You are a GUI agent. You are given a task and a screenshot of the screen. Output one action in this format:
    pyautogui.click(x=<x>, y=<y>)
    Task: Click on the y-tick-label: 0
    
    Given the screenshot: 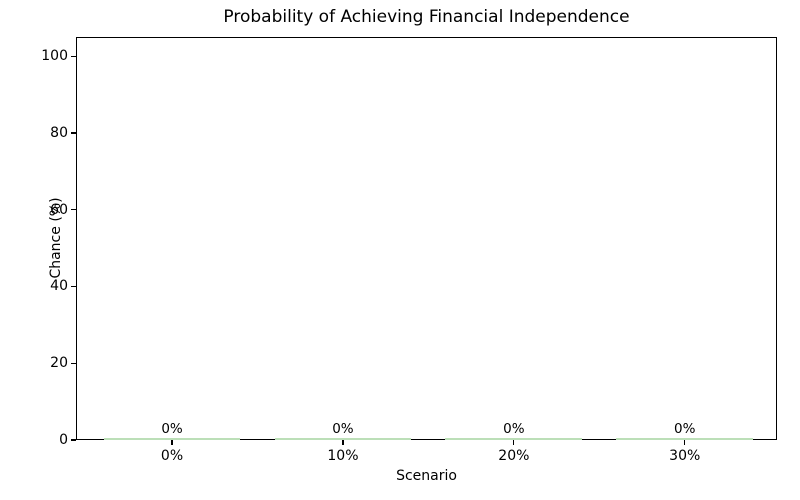 What is the action you would take?
    pyautogui.click(x=63, y=440)
    